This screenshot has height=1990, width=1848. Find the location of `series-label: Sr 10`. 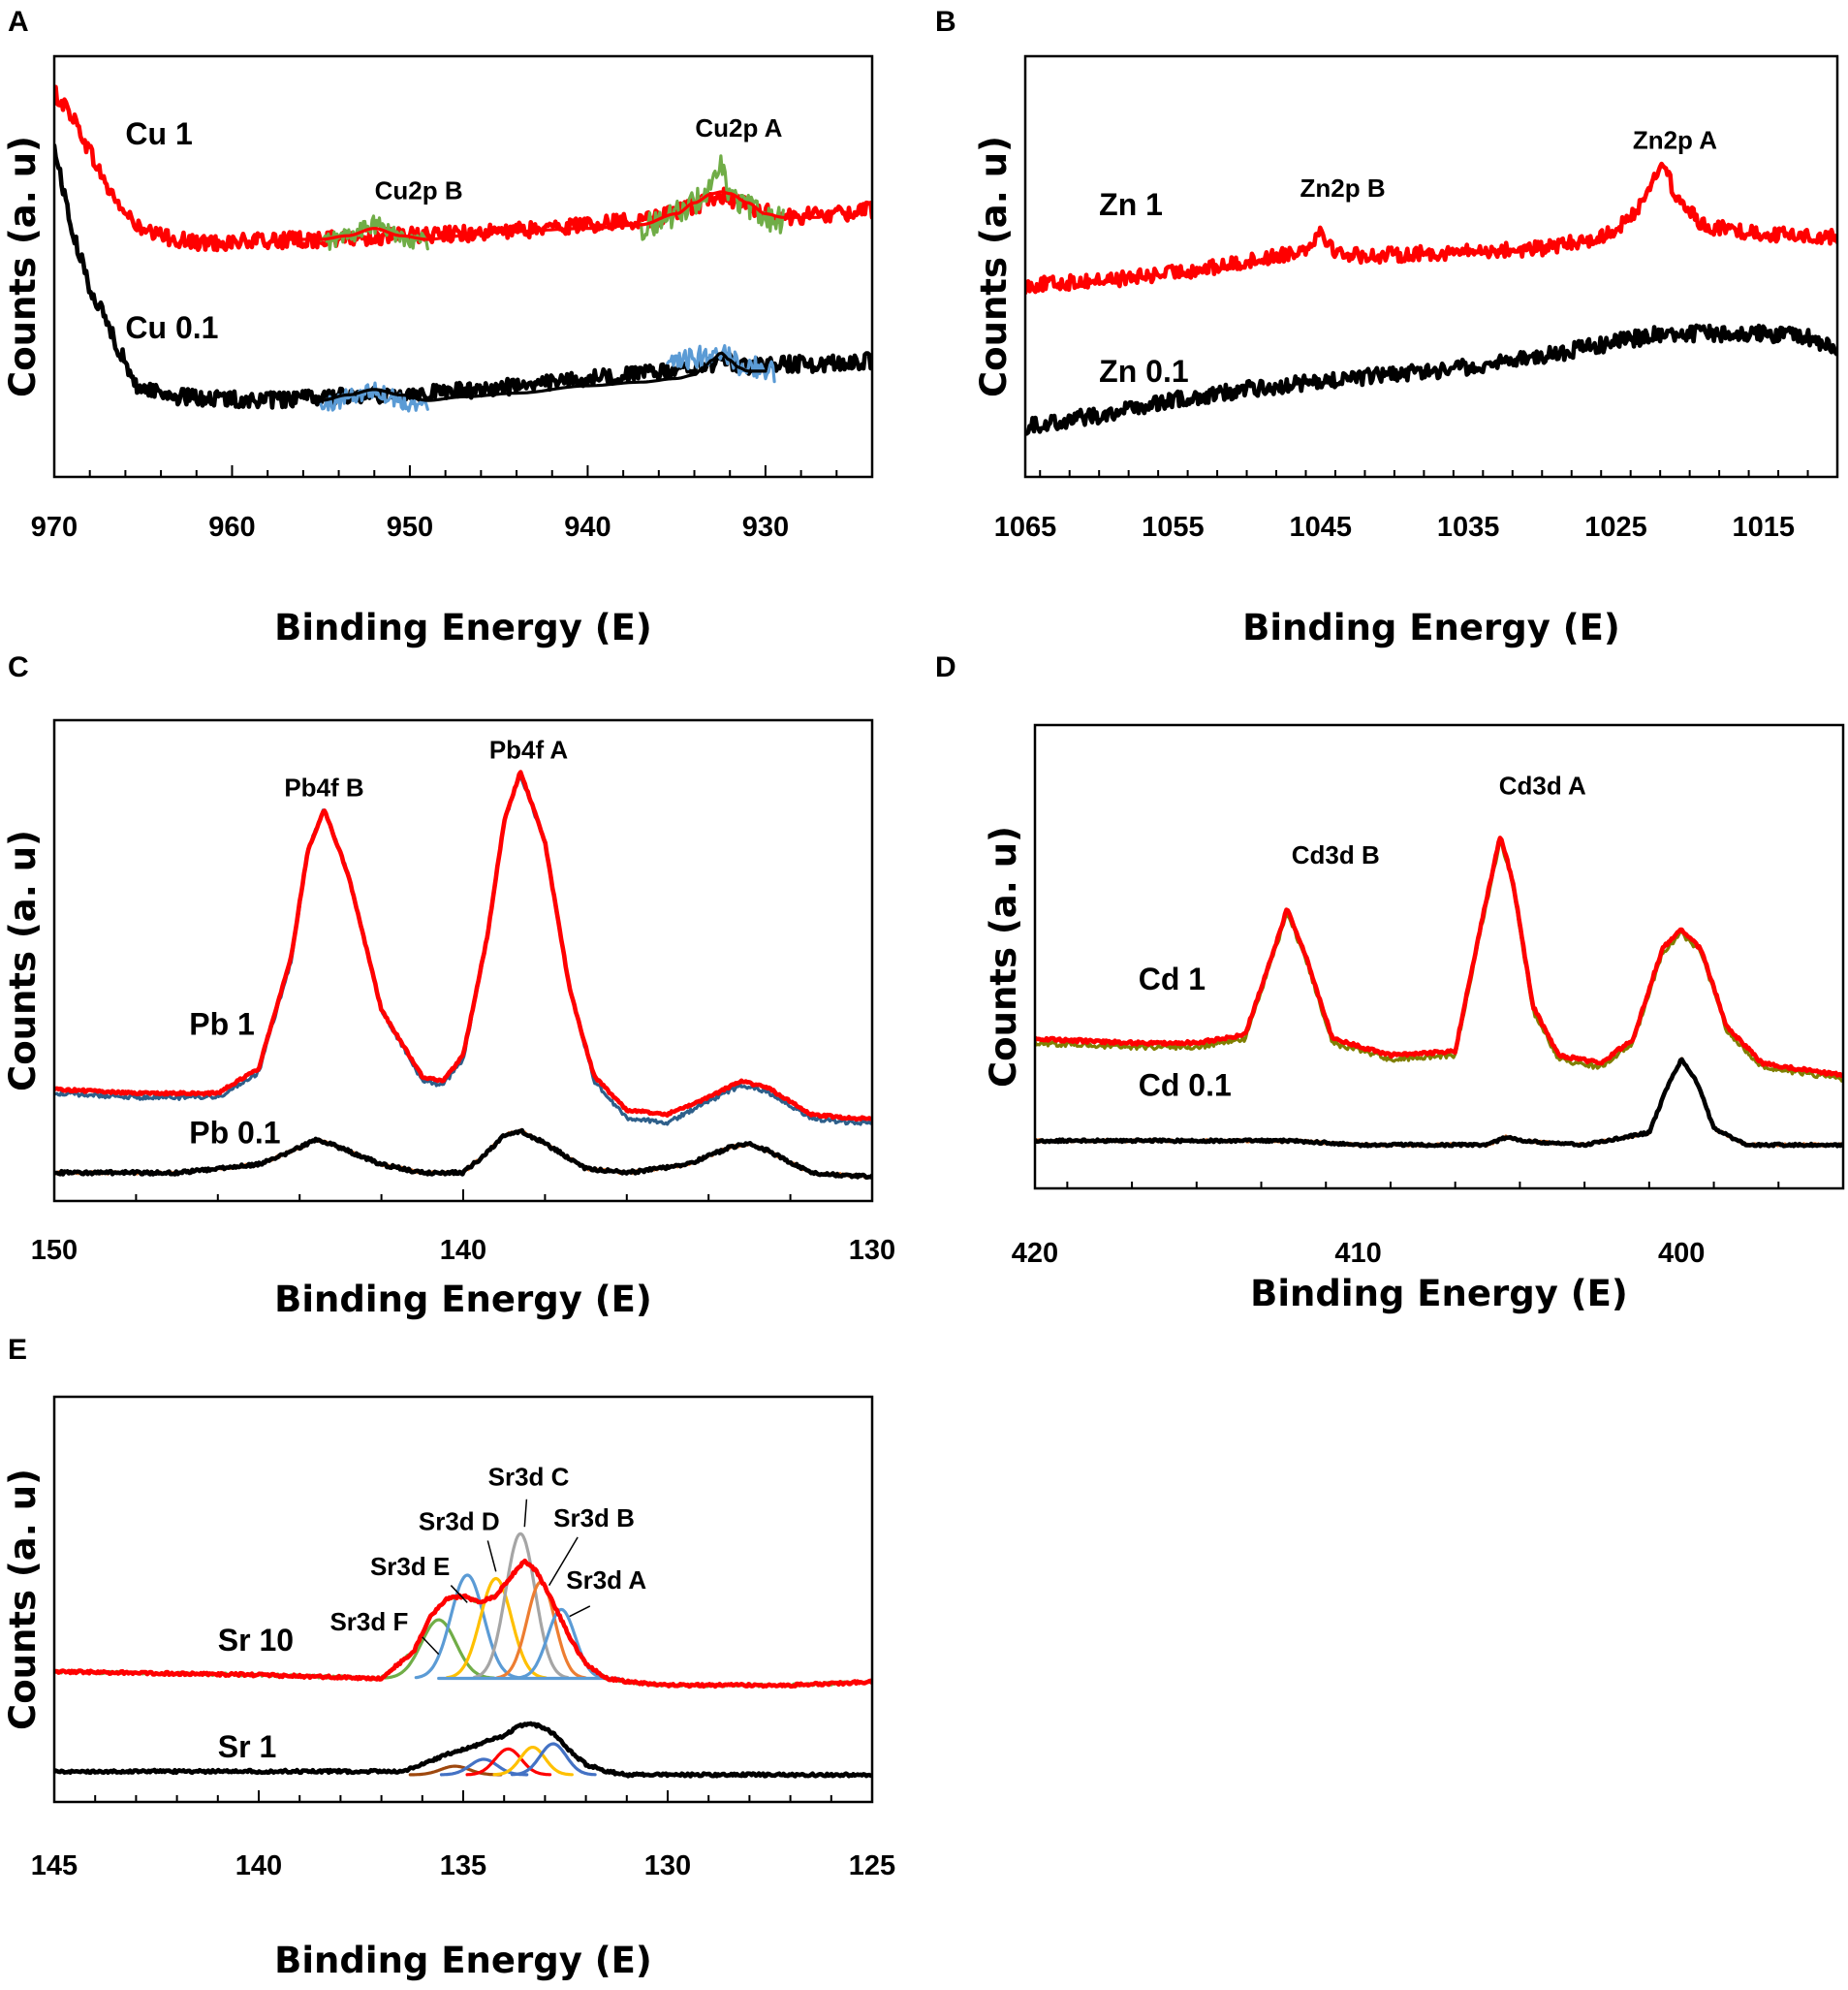

series-label: Sr 10 is located at coordinates (256, 1640).